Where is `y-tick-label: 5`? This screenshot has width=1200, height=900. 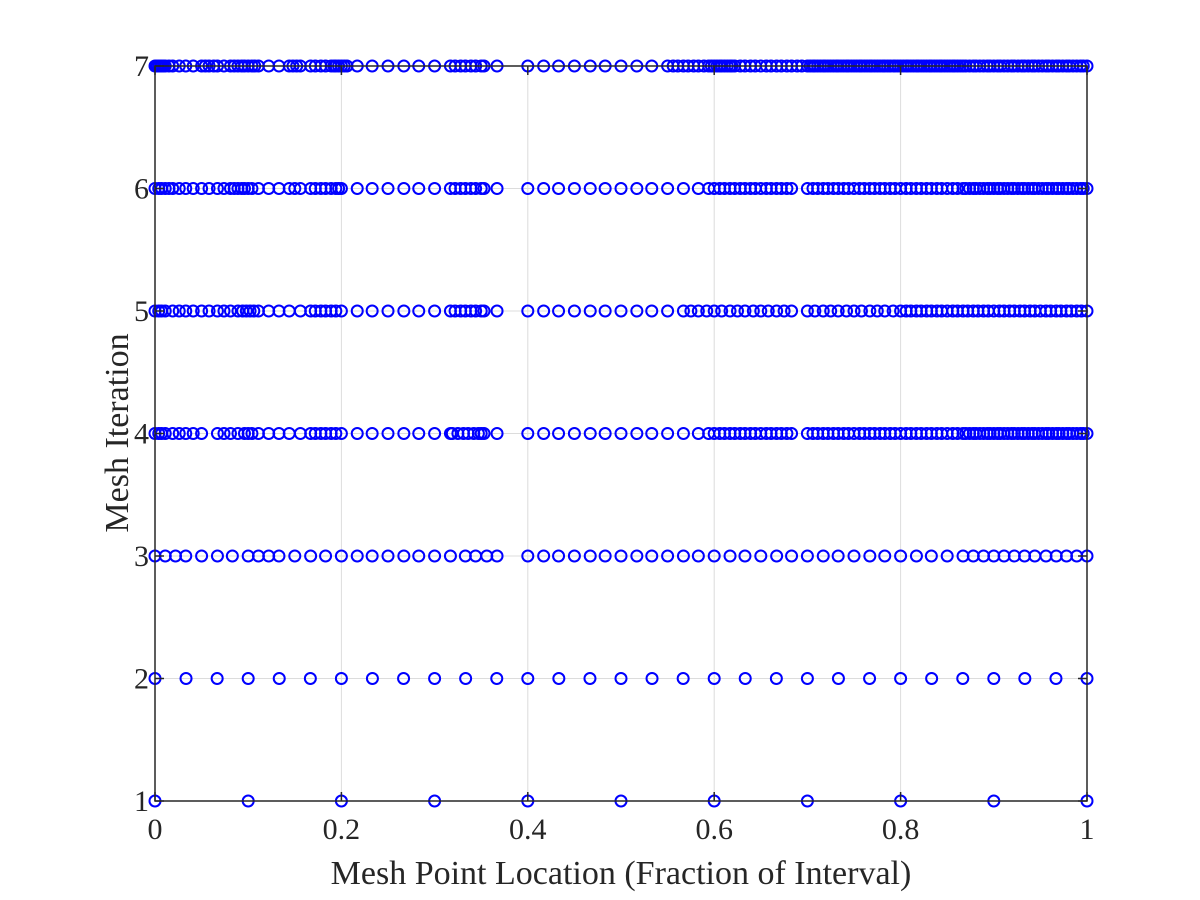
y-tick-label: 5 is located at coordinates (141, 311).